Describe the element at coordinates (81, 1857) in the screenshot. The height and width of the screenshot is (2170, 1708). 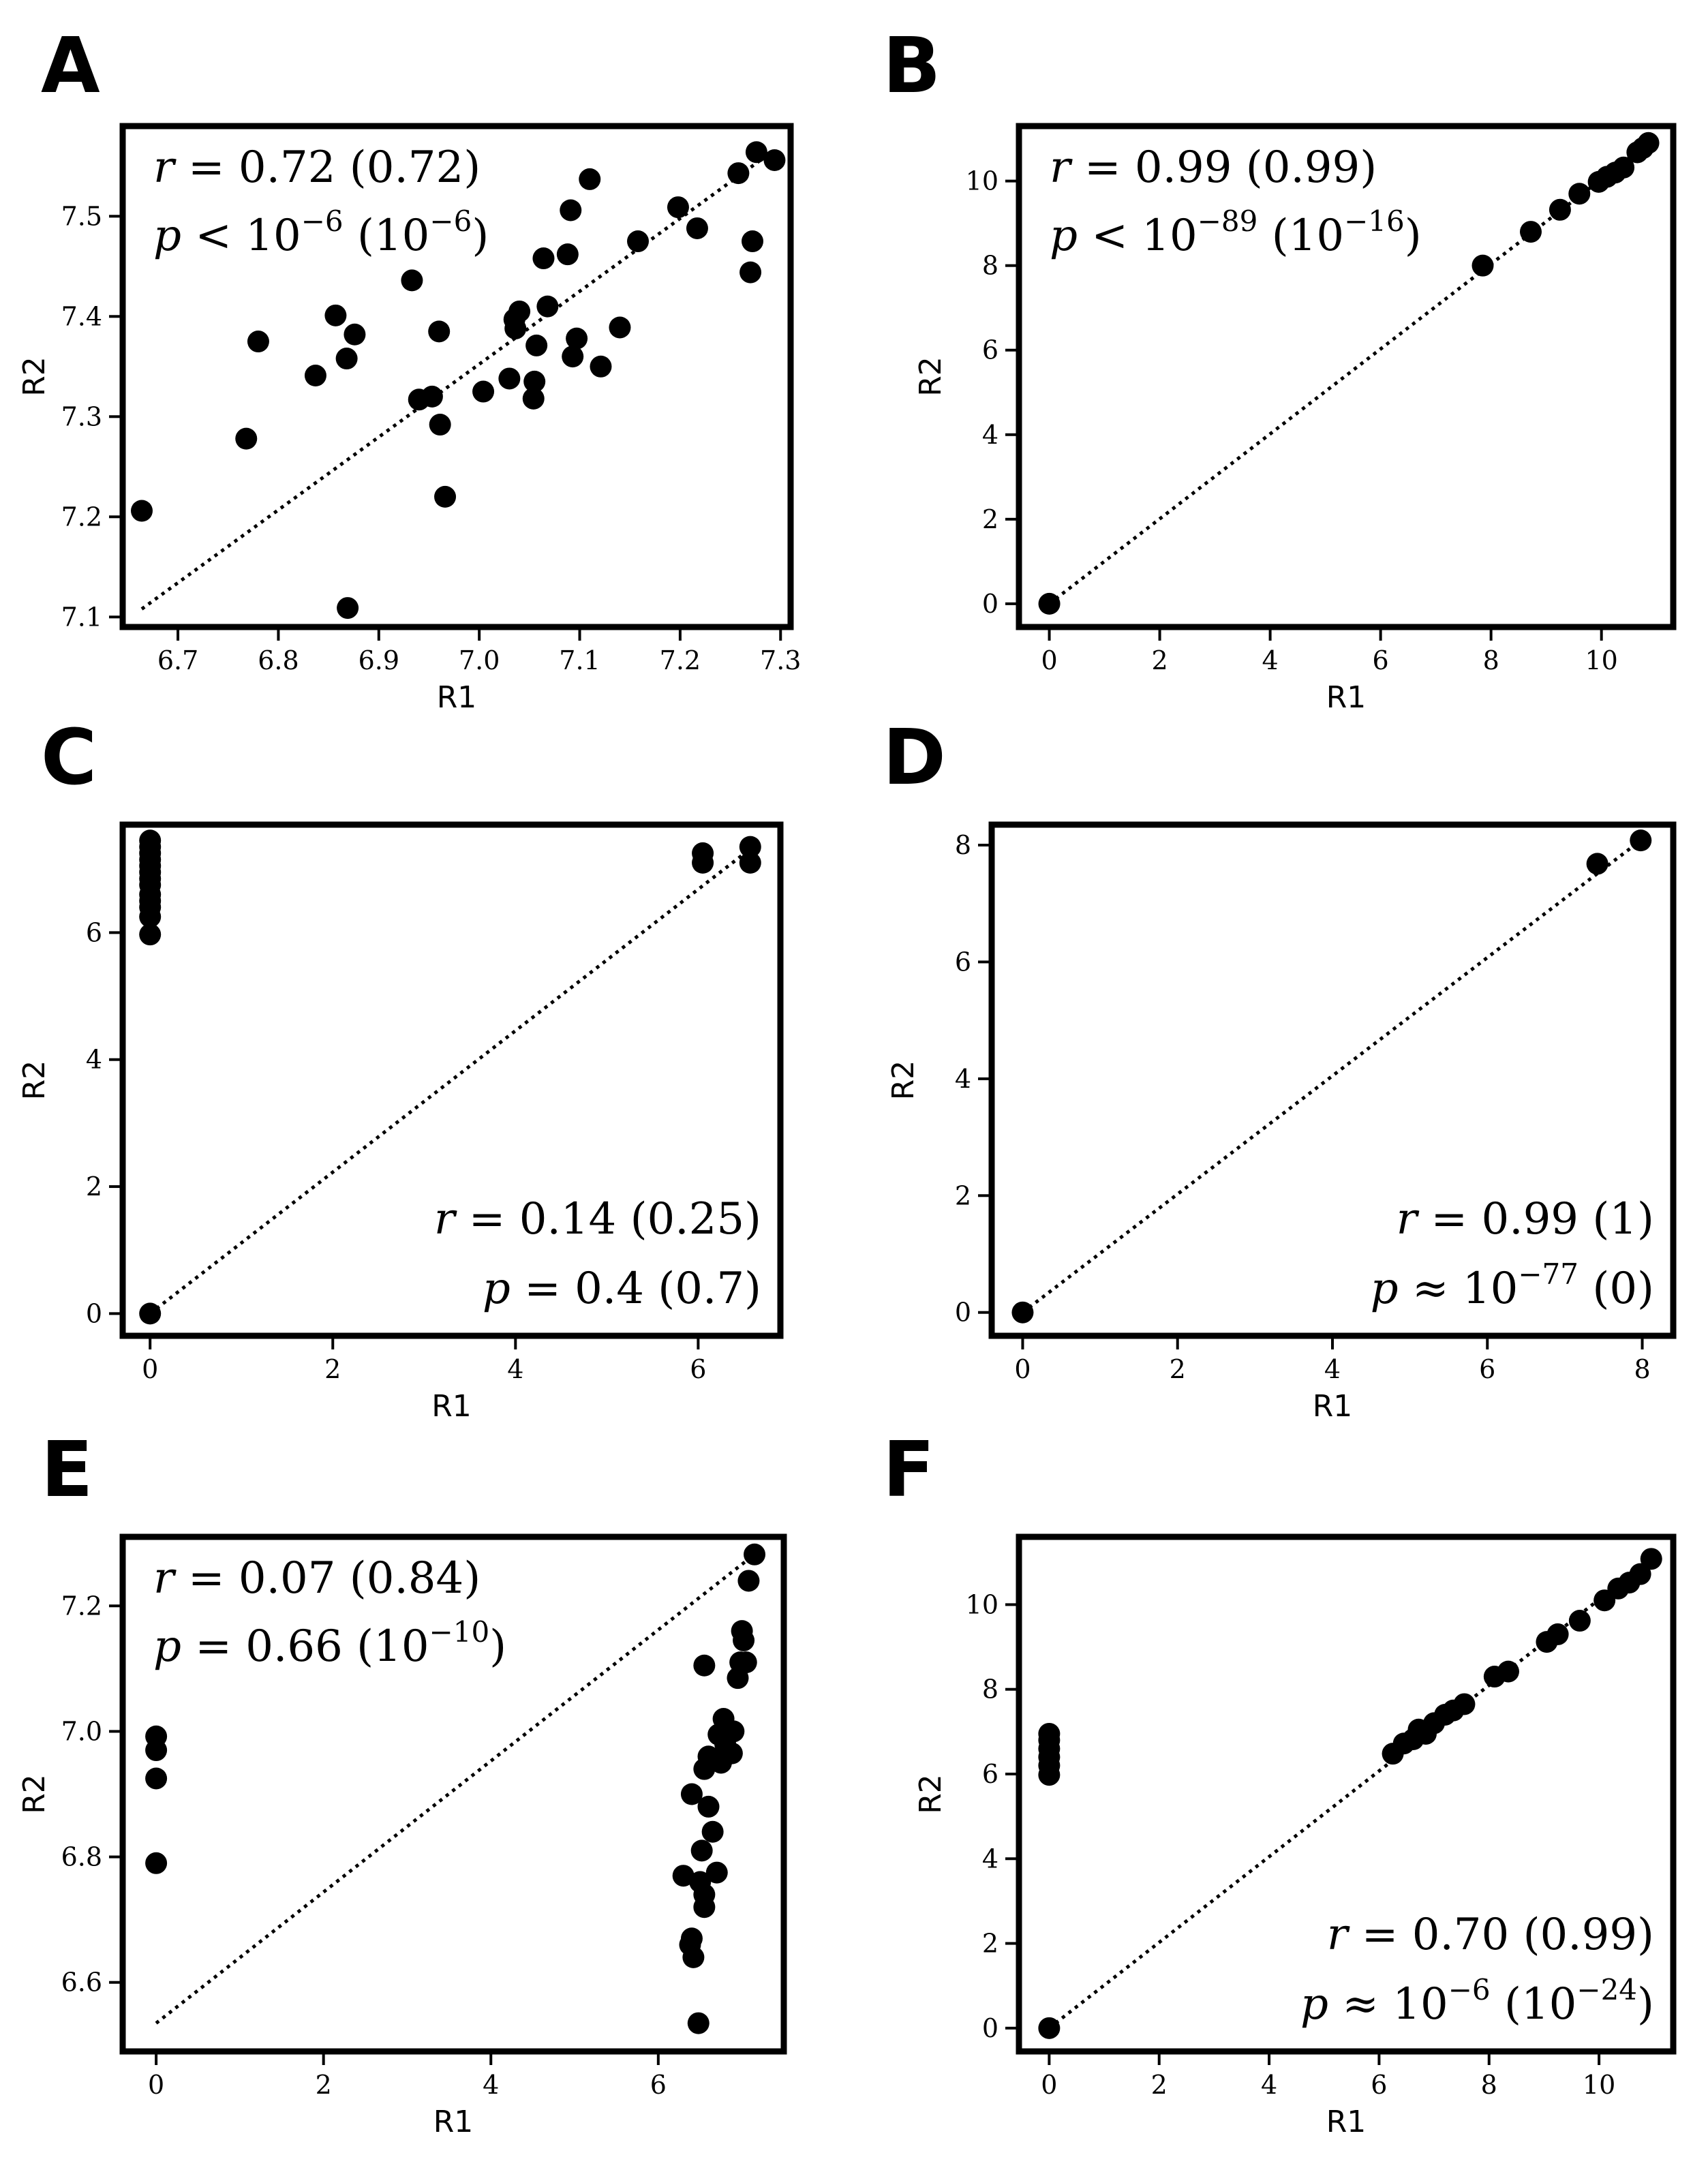
I see `panel-e-y-tick-label: 6.8` at that location.